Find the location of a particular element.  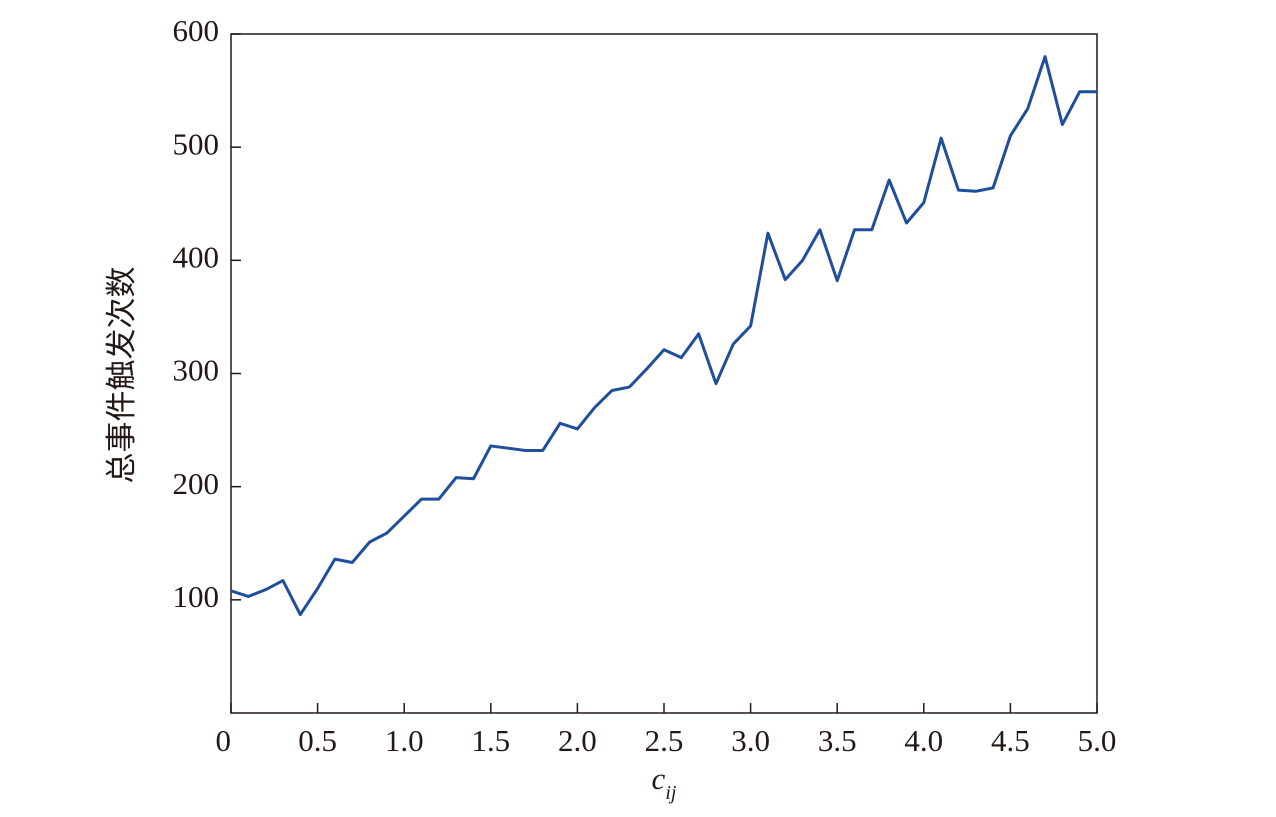

x-axis-label: cij is located at coordinates (664, 782).